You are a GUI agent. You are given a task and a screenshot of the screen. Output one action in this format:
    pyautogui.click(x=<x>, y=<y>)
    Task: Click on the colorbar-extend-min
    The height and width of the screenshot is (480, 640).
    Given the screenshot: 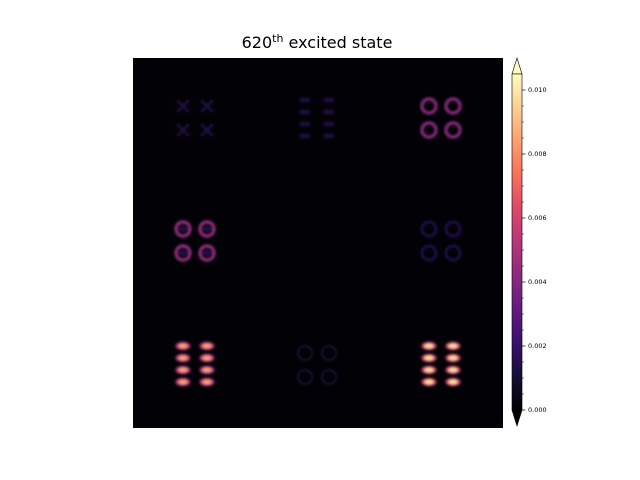 What is the action you would take?
    pyautogui.click(x=517, y=418)
    